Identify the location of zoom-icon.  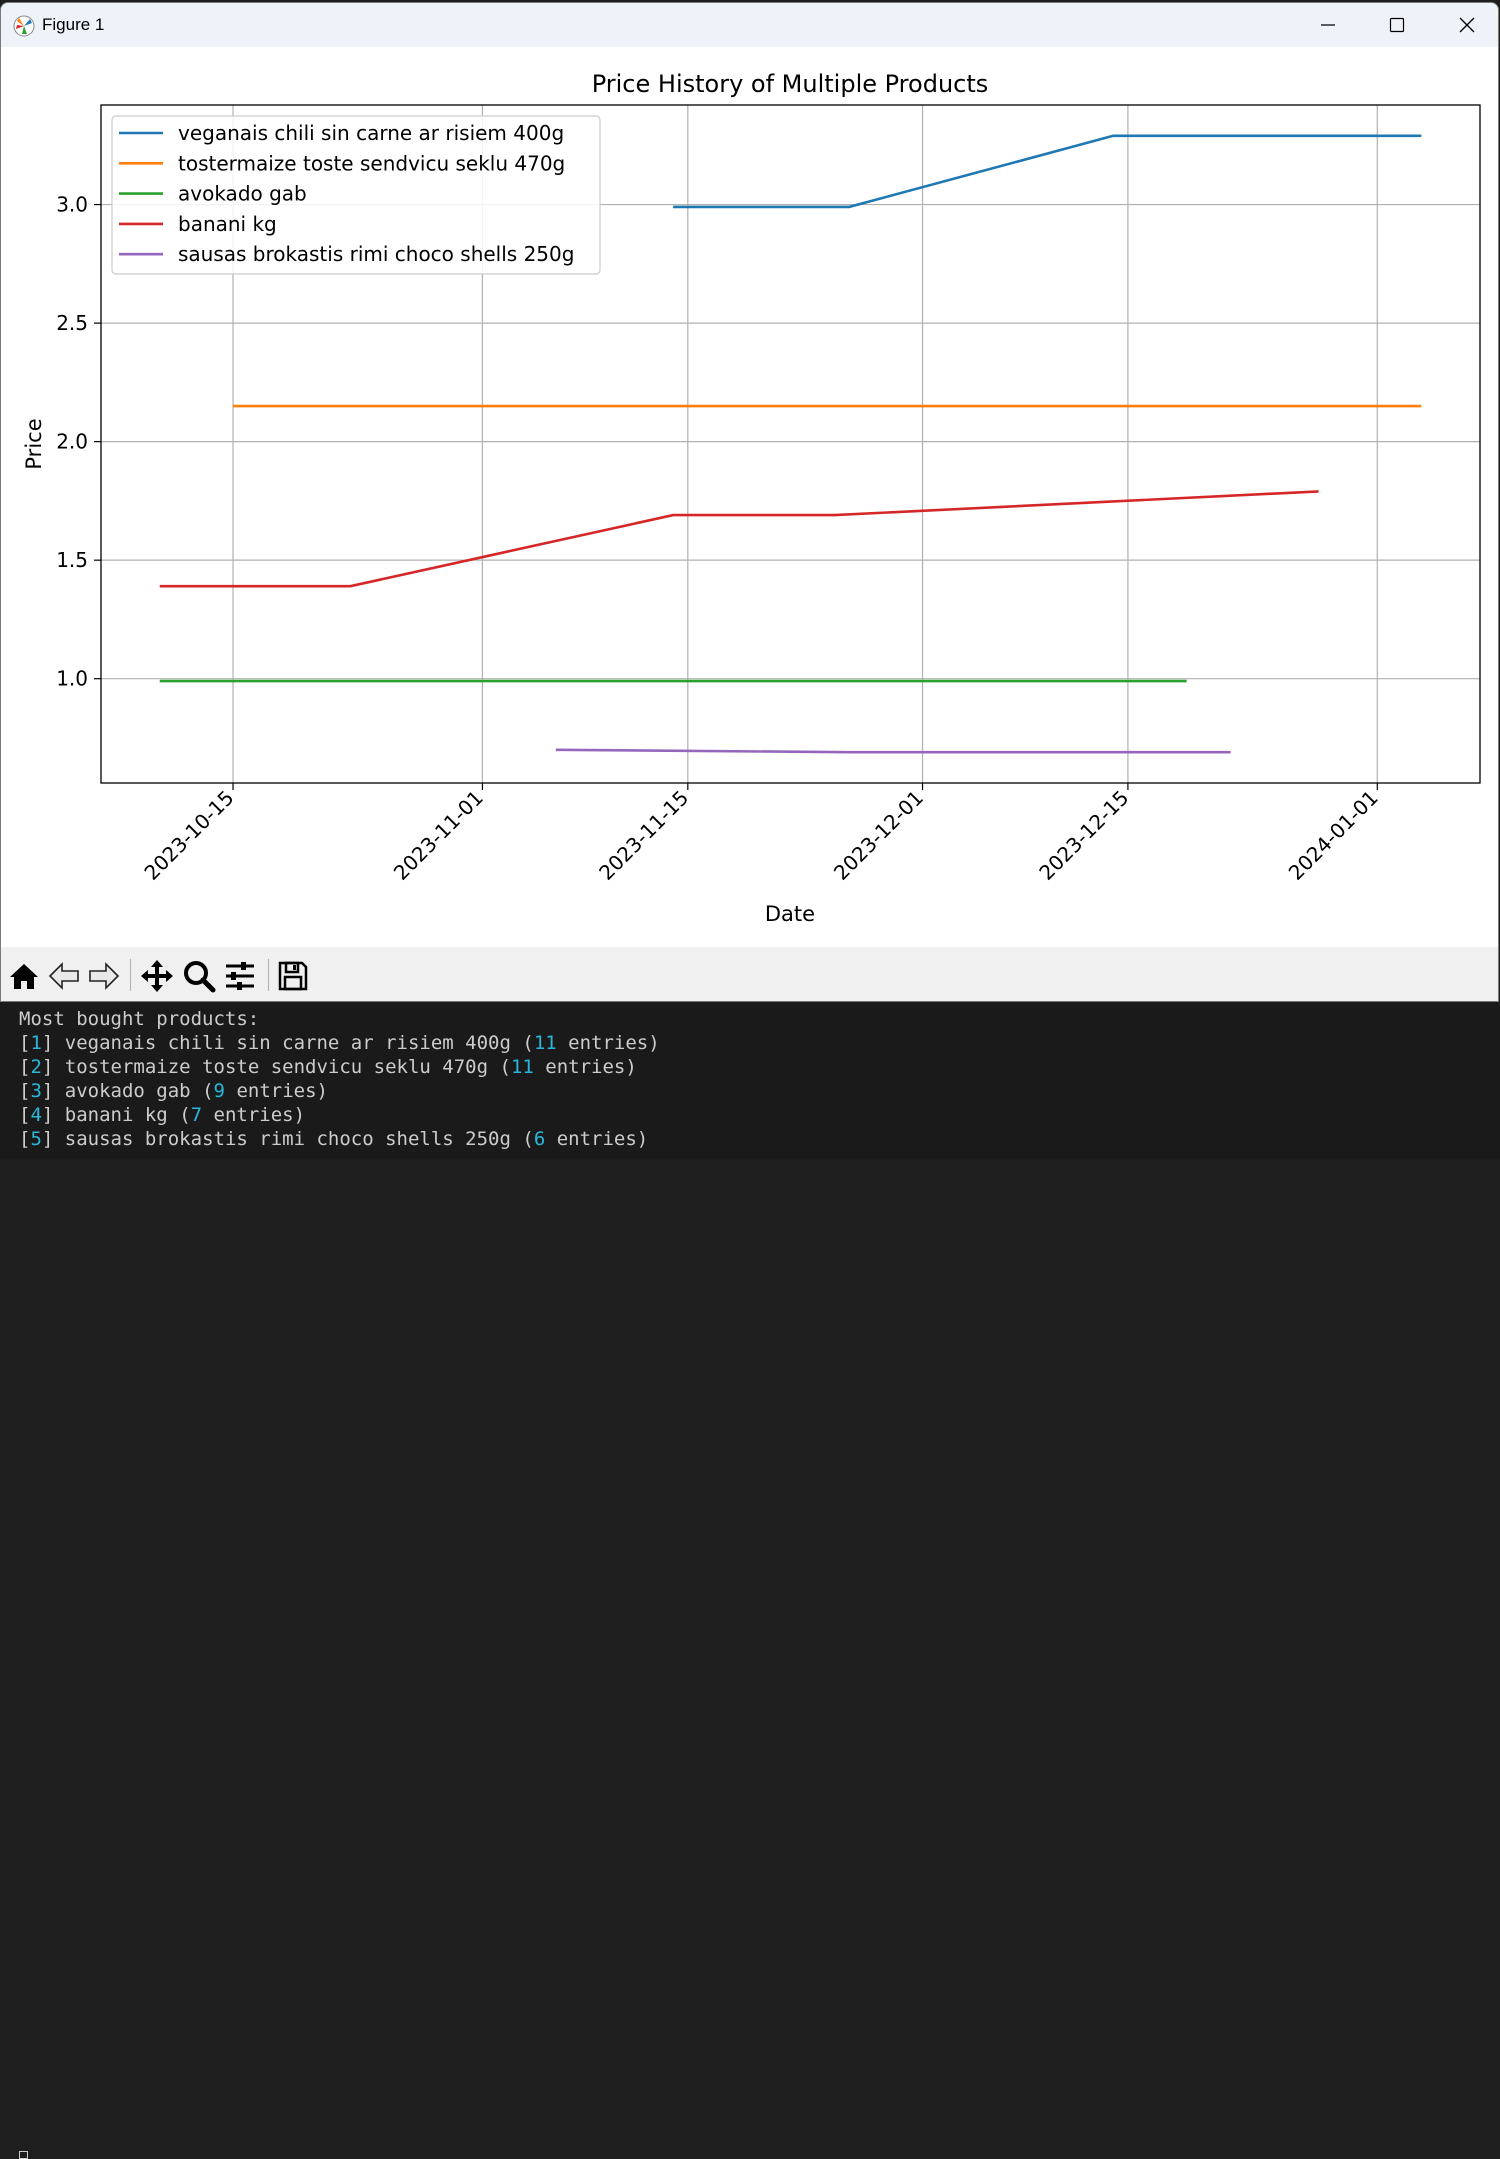
(200, 977).